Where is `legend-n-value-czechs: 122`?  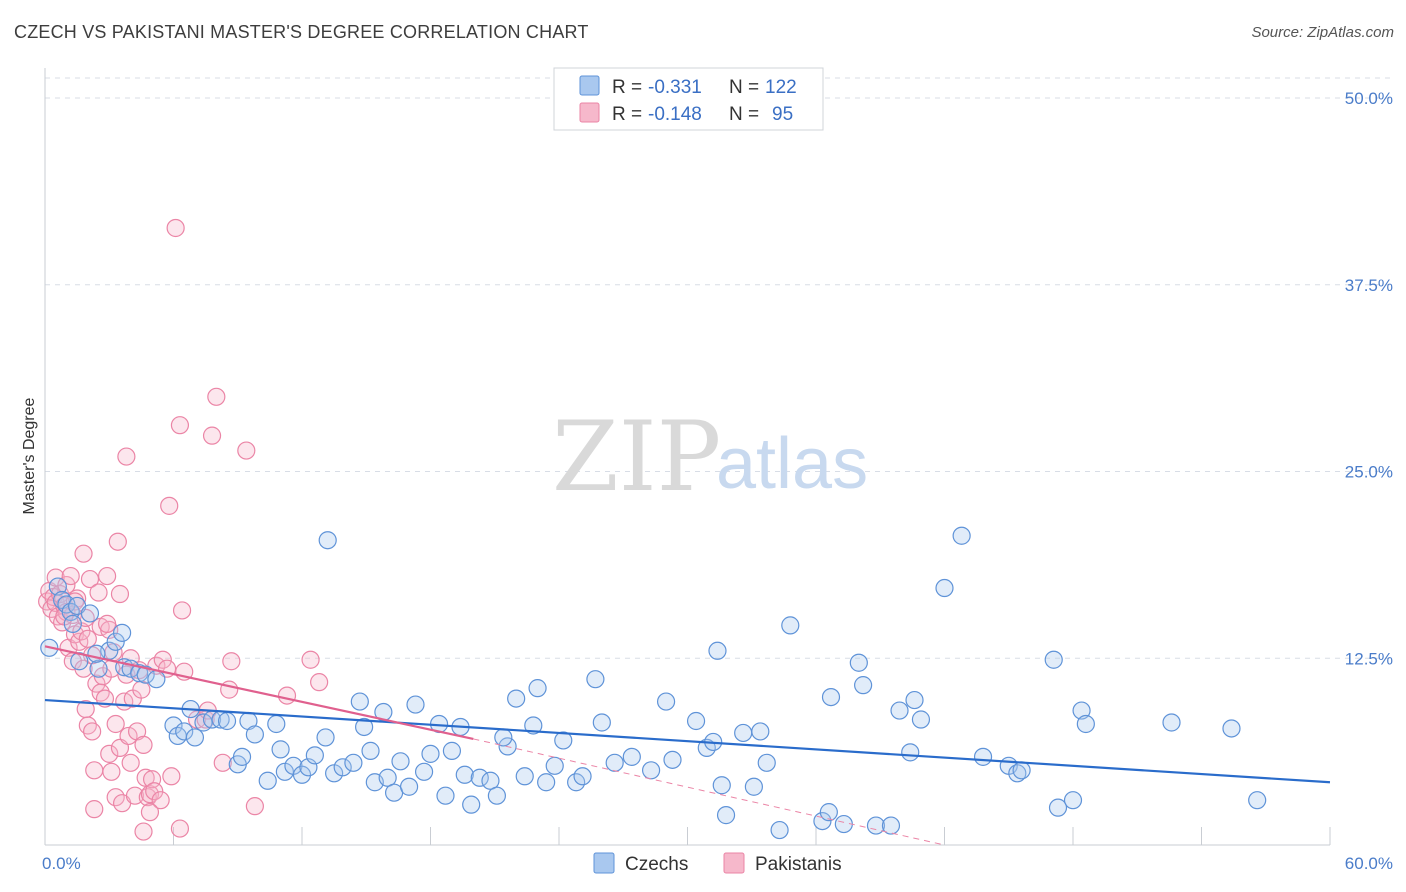
legend-n-value-czechs: 122 is located at coordinates (781, 87).